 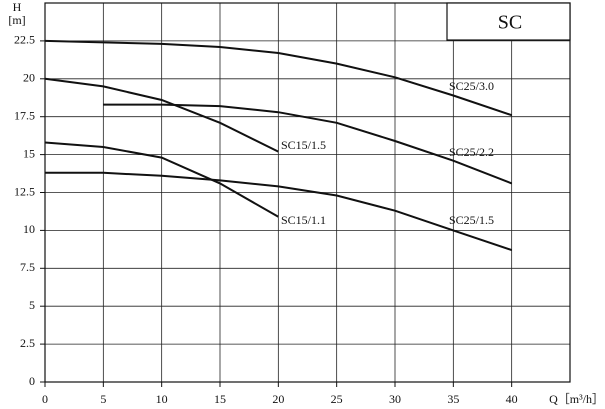 What do you see at coordinates (29, 153) in the screenshot?
I see `y-tick-label: 15` at bounding box center [29, 153].